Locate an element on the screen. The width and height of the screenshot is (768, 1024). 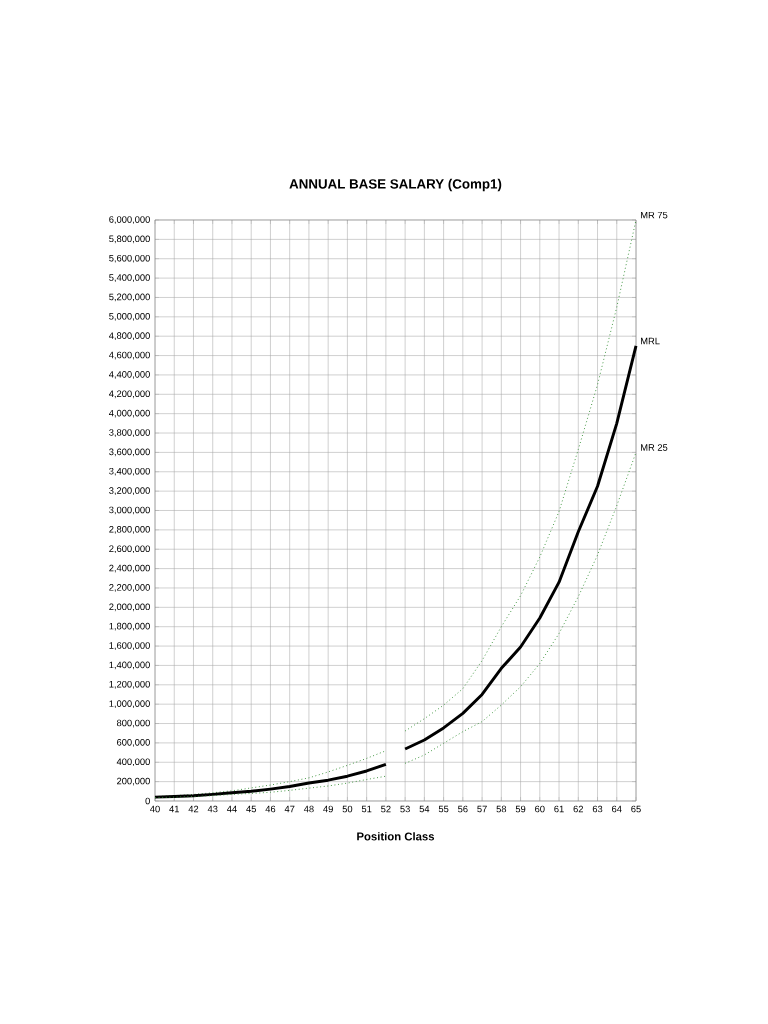
y-tick-label: 3,800,000 is located at coordinates (129, 433).